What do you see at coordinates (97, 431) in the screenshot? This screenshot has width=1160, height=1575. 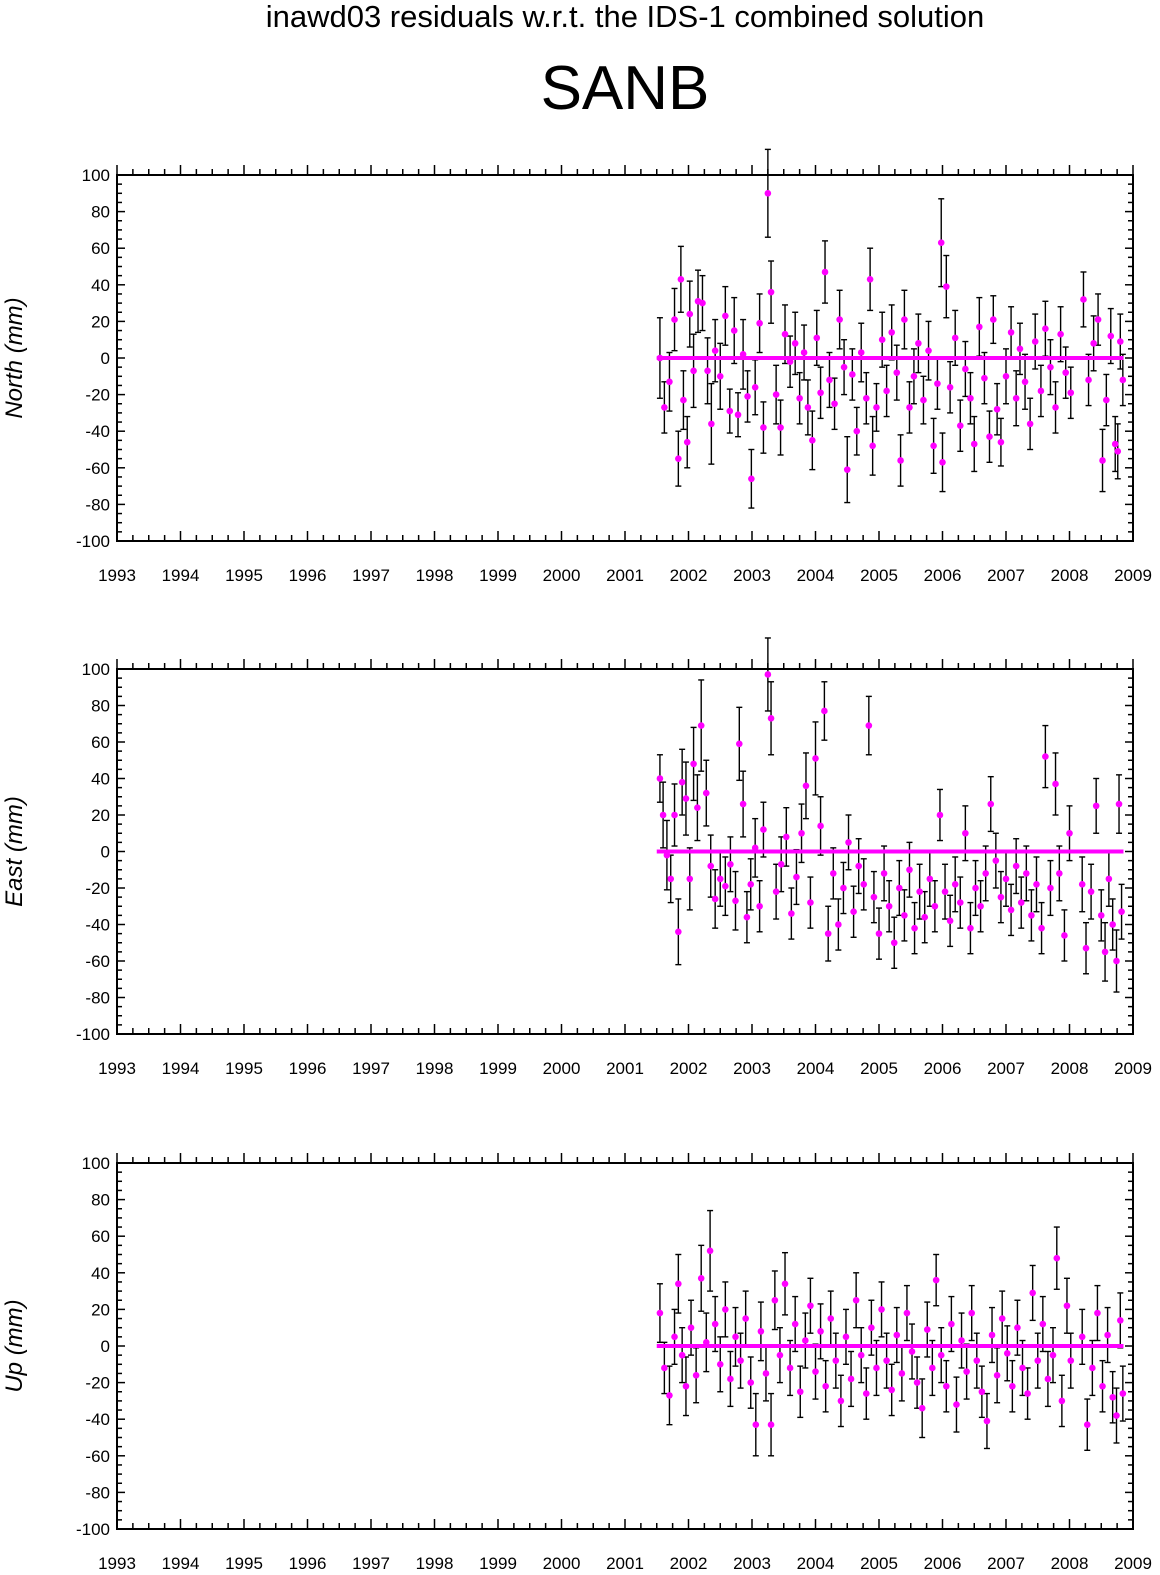 I see `y-tick-label: -40` at bounding box center [97, 431].